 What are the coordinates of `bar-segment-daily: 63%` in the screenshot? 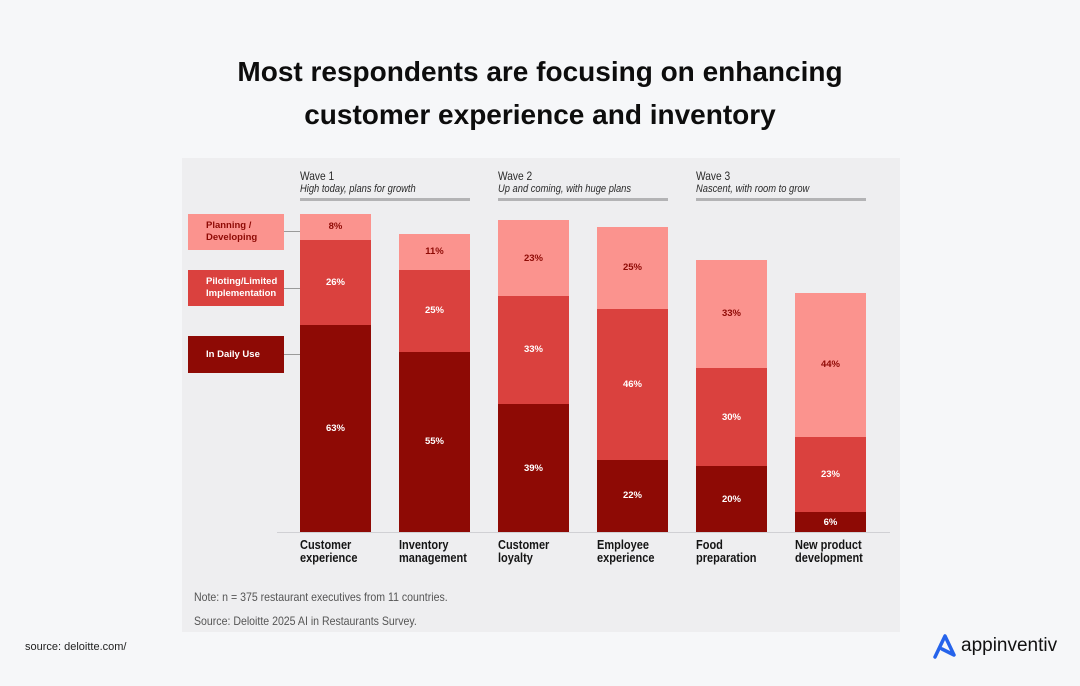 It's located at (335, 428).